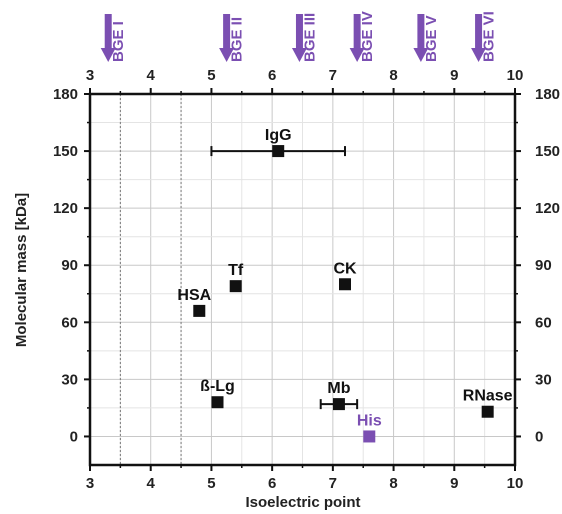  Describe the element at coordinates (393, 75) in the screenshot. I see `x-tick-label-top: 8` at that location.